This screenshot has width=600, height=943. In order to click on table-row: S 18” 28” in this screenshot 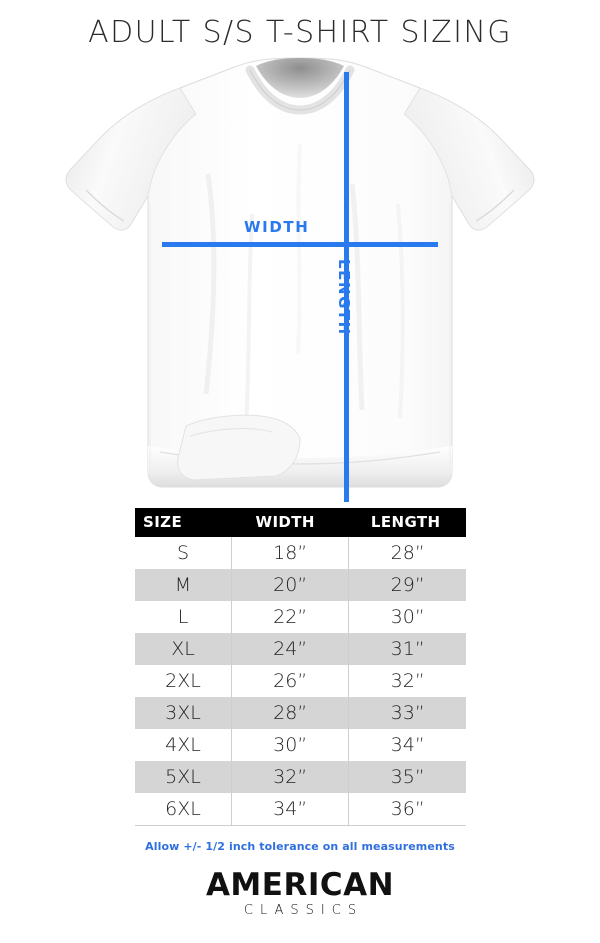, I will do `click(300, 553)`.